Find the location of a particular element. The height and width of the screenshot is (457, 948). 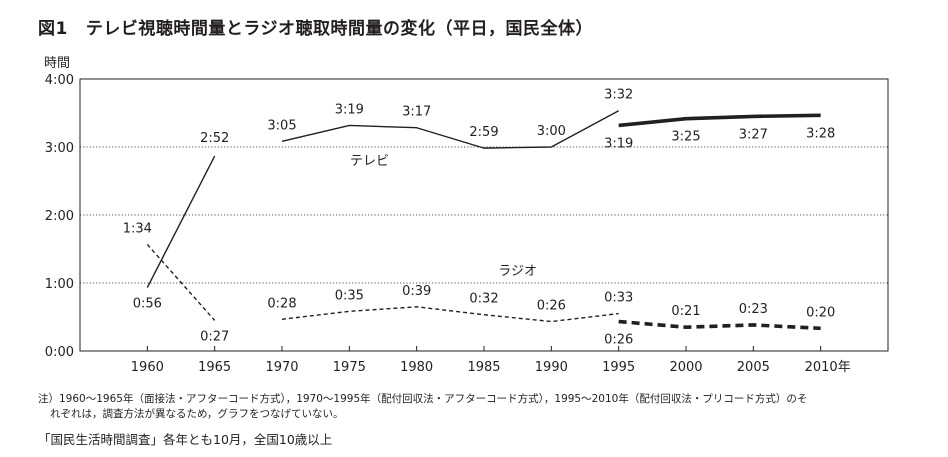

data-label-1-2-1: 0:21 is located at coordinates (685, 311).